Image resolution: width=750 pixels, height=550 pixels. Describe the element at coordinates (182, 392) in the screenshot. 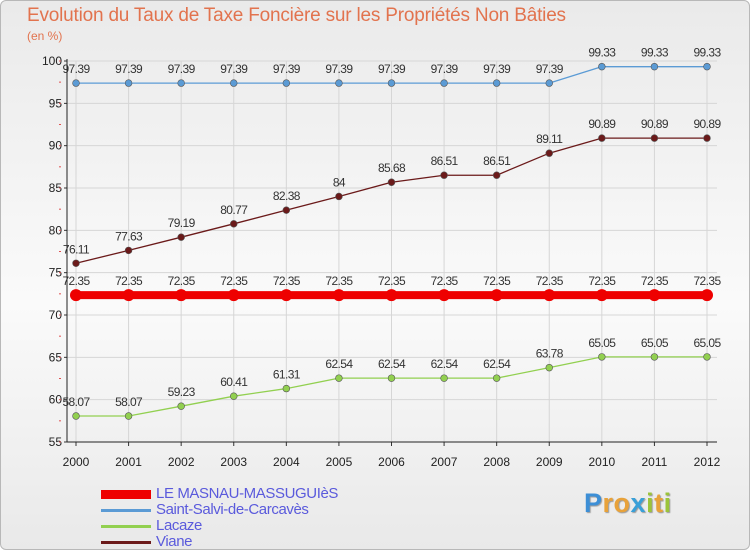

I see `data-label: 59.23` at that location.